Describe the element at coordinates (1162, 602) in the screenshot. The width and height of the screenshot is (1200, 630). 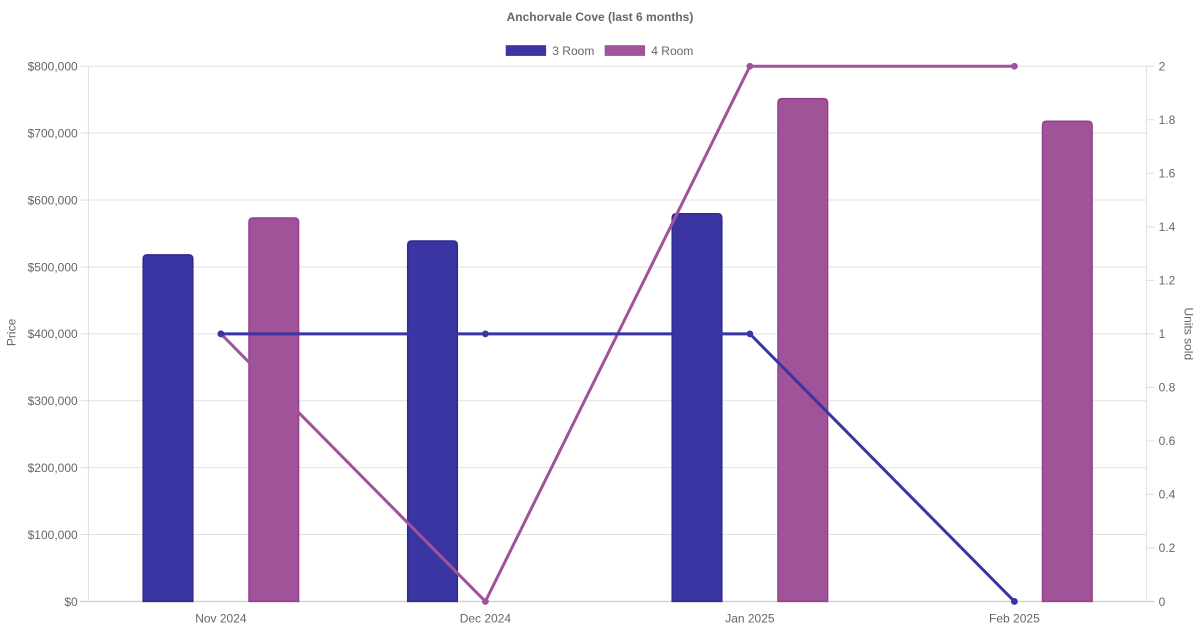
I see `svg-text: 0` at that location.